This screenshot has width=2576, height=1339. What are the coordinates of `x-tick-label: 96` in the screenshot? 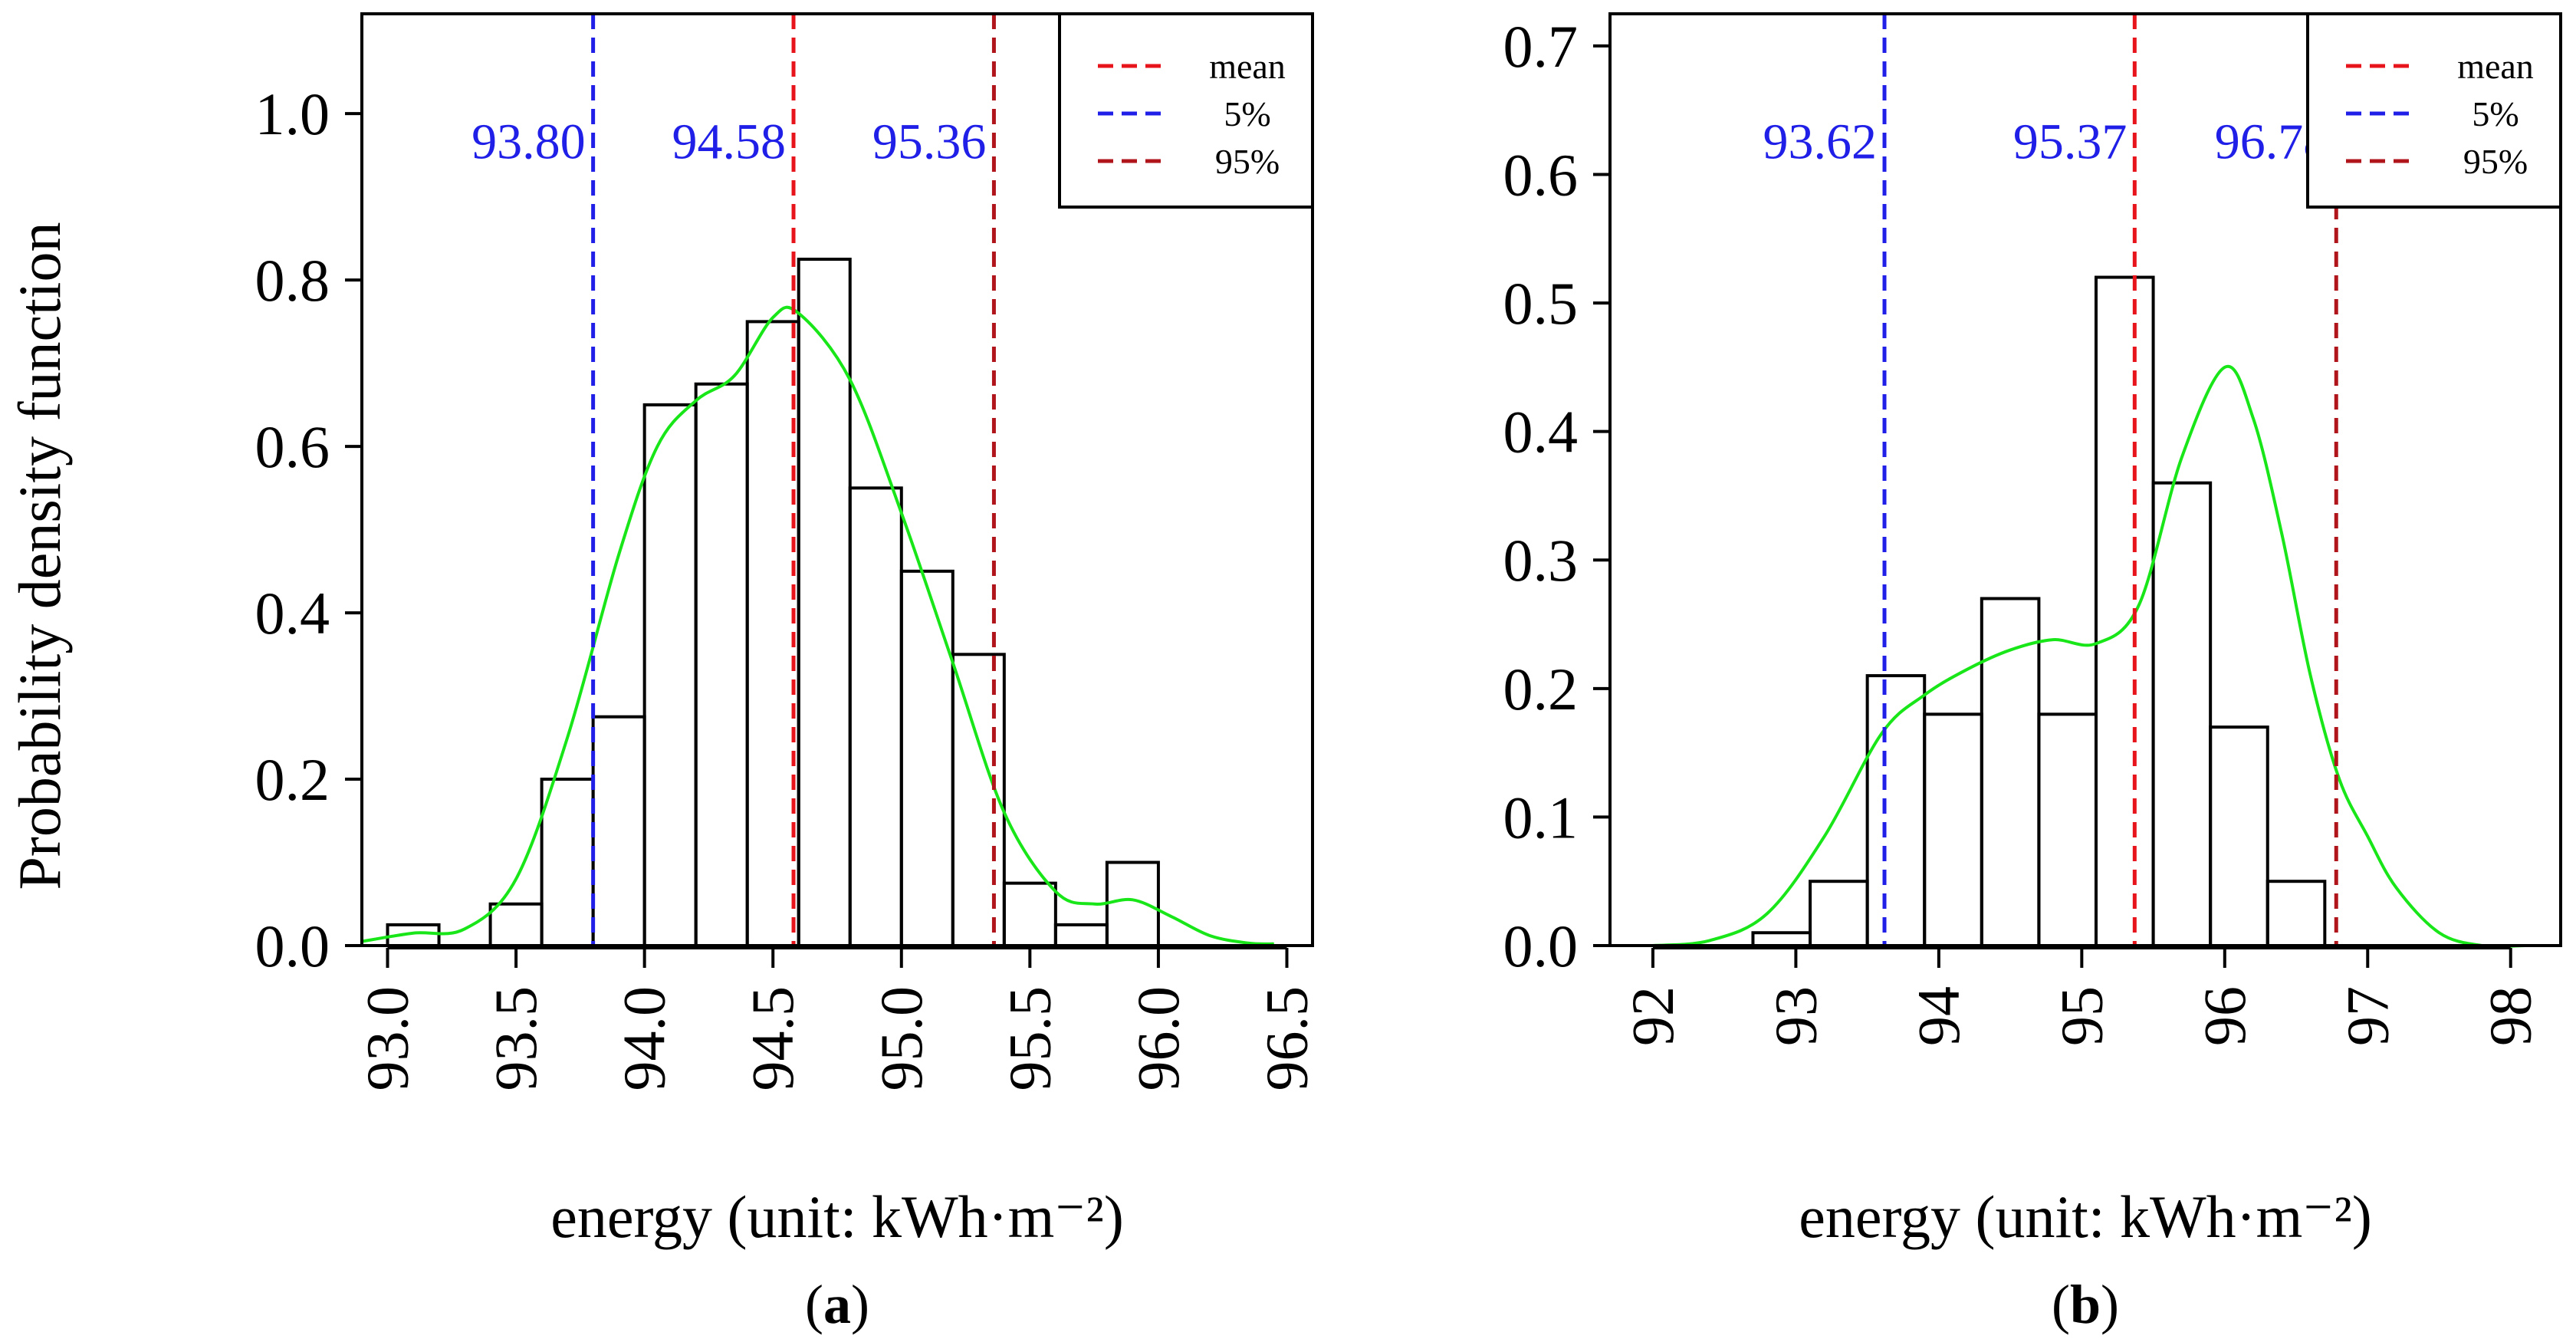 It's located at (2225, 1016).